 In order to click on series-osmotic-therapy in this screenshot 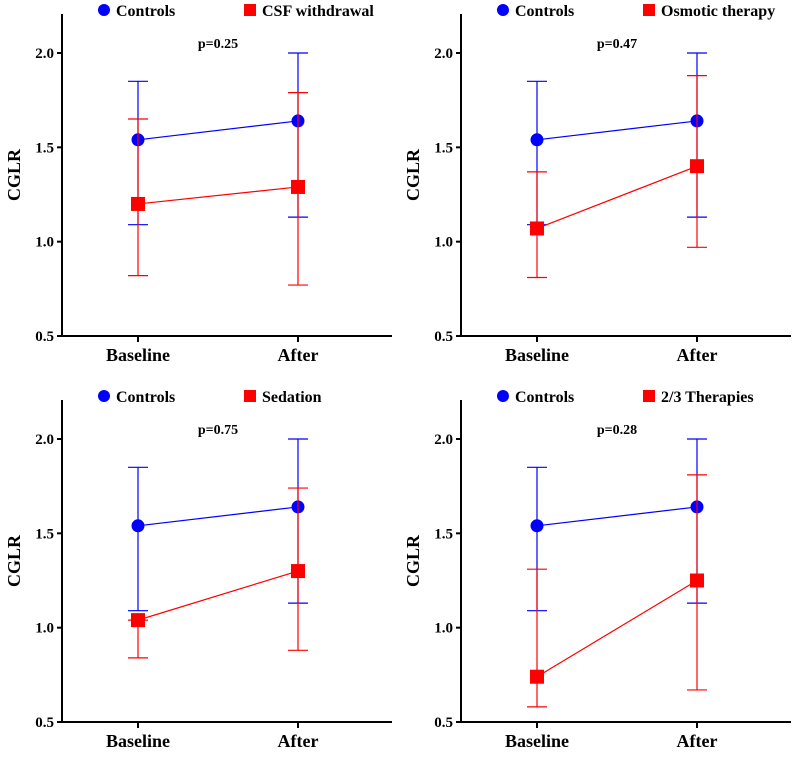, I will do `click(617, 177)`.